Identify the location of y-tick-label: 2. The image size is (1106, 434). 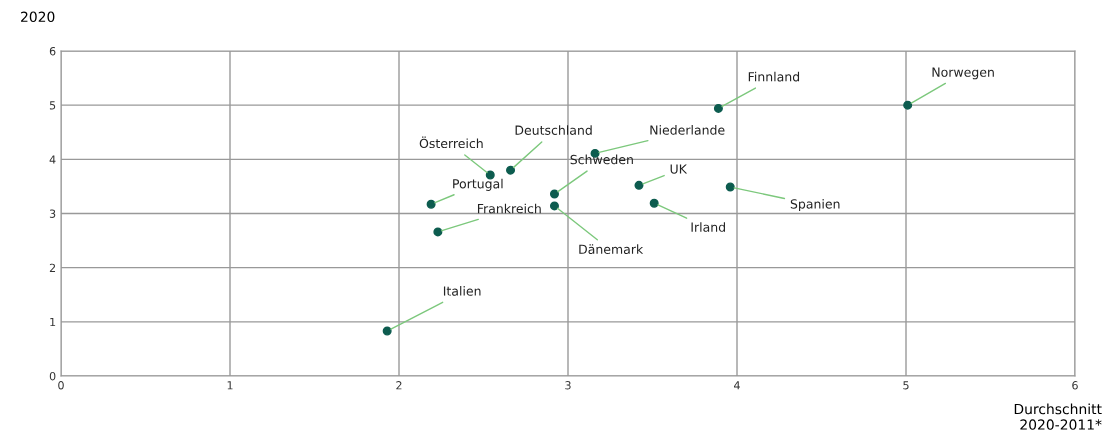
(52, 267).